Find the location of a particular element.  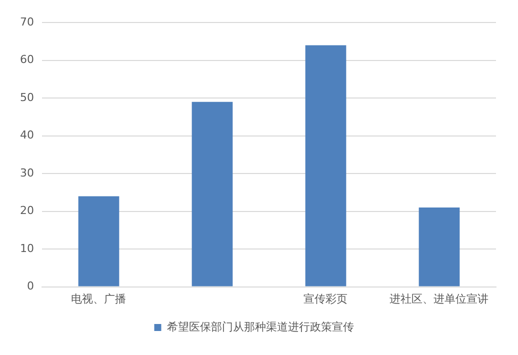

y-tick-label: 30 is located at coordinates (27, 173).